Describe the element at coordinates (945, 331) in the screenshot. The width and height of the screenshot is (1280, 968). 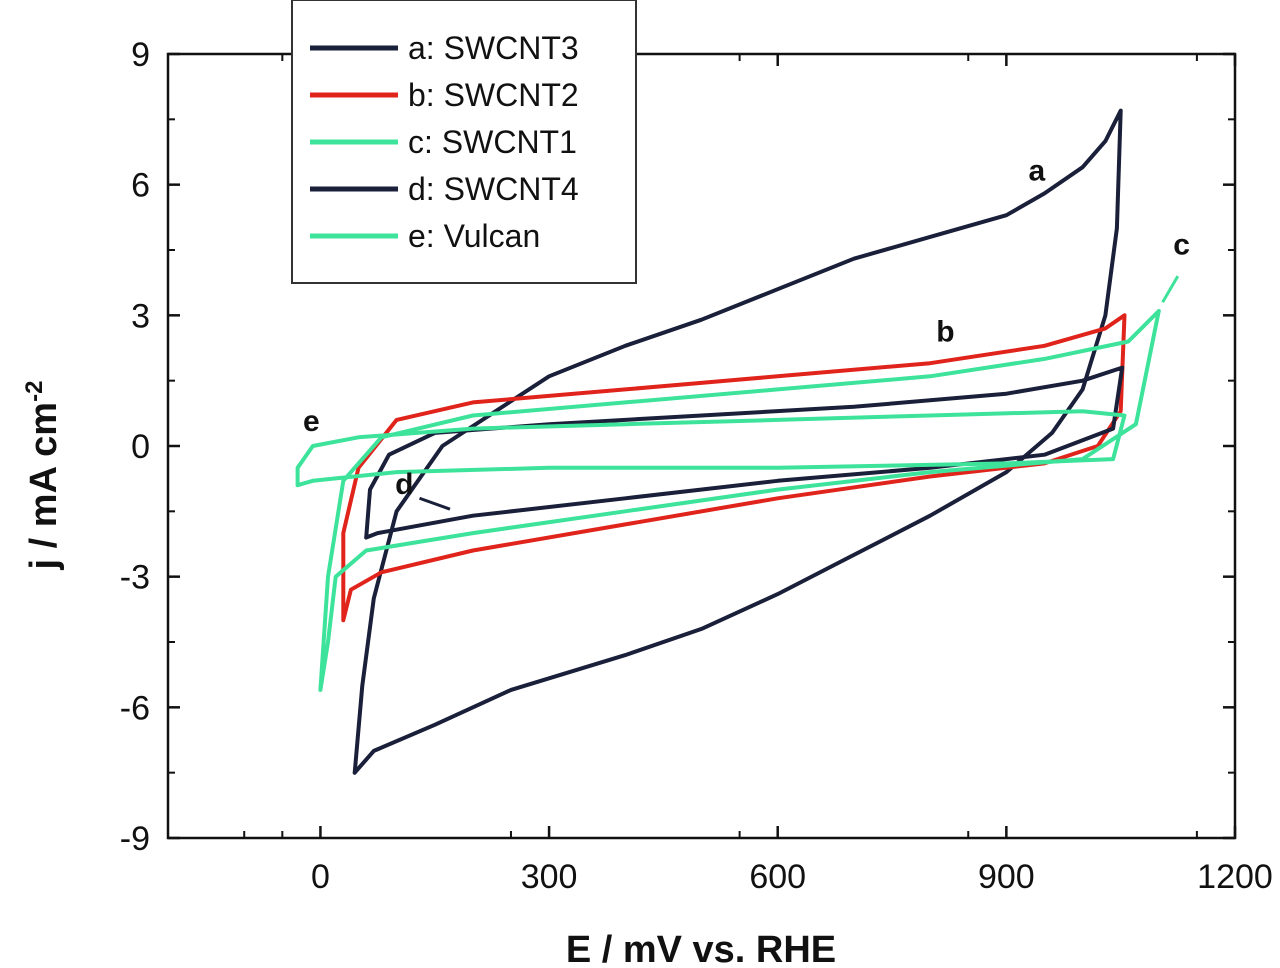
I see `curve-annotation: b` at that location.